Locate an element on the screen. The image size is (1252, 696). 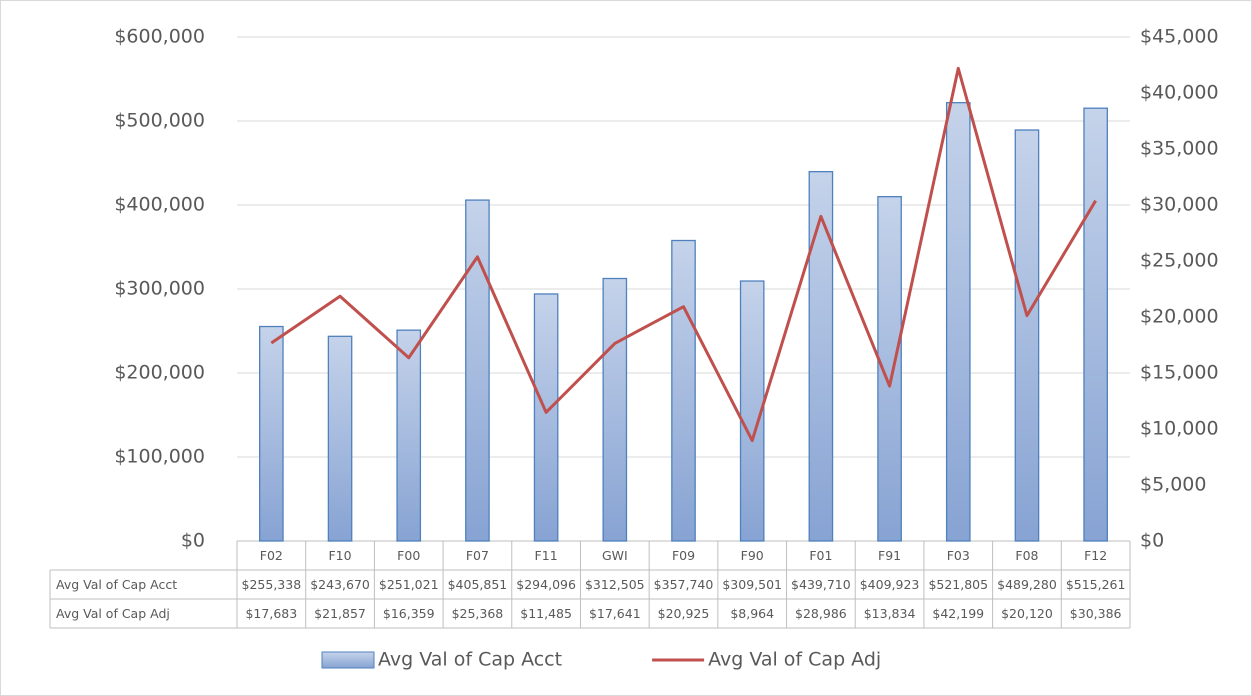
y2-tick-label: $5,000 is located at coordinates (1173, 485).